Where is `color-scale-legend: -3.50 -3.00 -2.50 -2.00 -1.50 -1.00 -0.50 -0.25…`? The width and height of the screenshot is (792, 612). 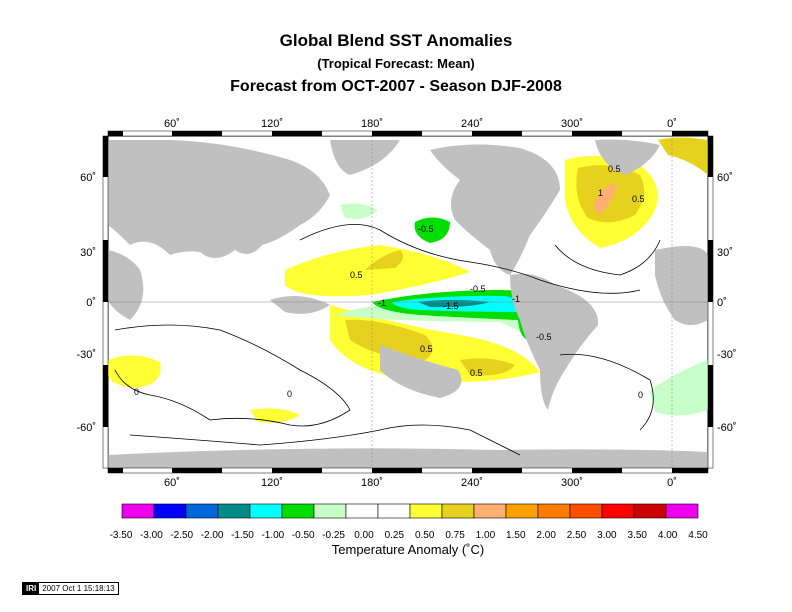
color-scale-legend: -3.50 -3.00 -2.50 -2.00 -1.50 -1.00 -0.50 -0.25… is located at coordinates (409, 522).